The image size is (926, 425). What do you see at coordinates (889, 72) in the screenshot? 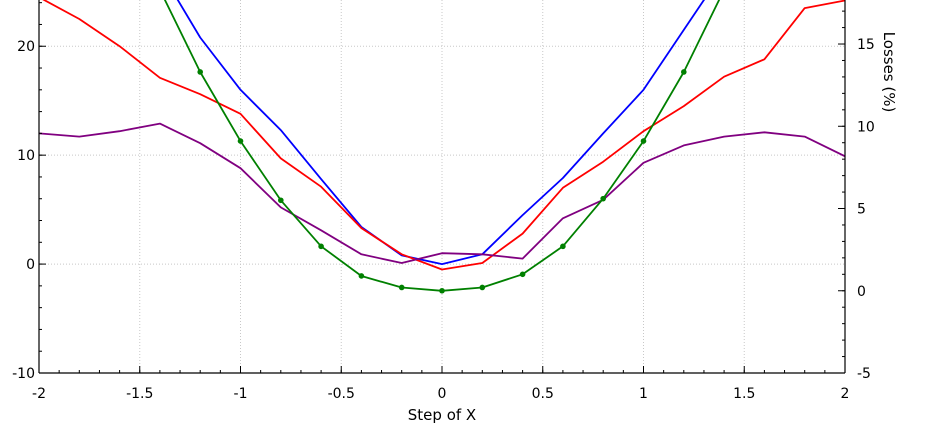
I see `right-y-axis-title: Losses (%)` at bounding box center [889, 72].